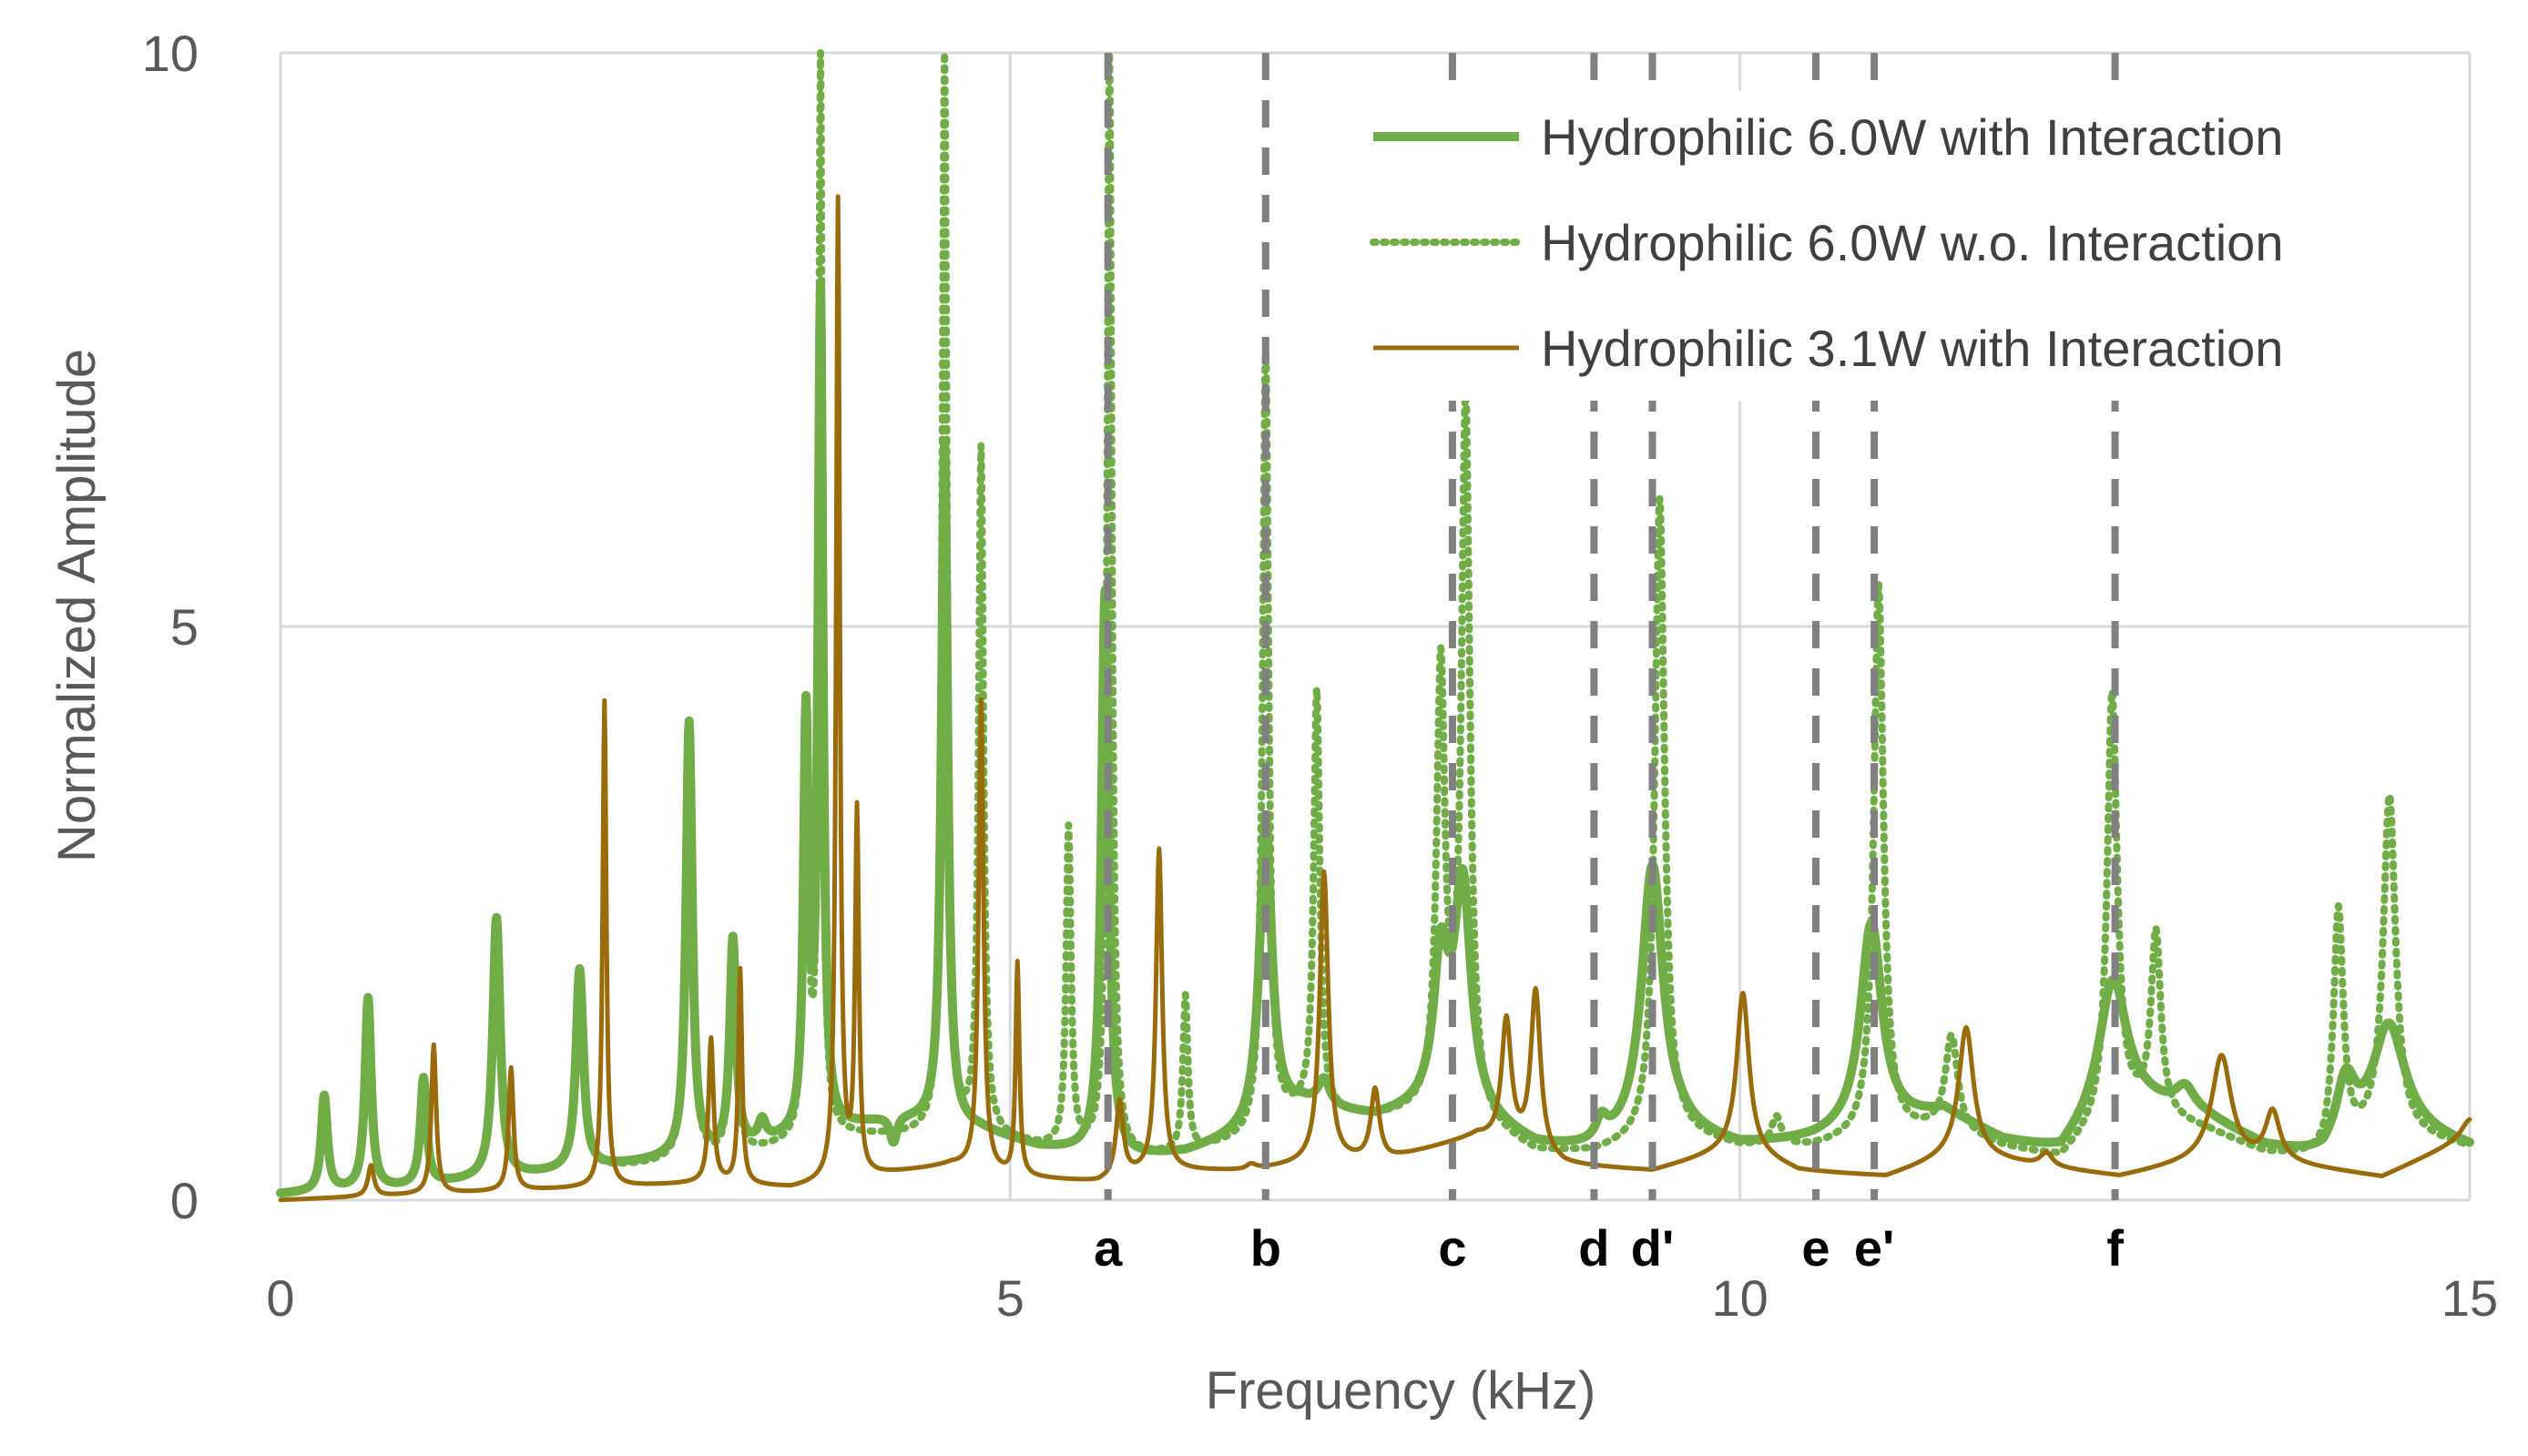  I want to click on x-axis-title: Frequency (kHz), so click(1401, 1390).